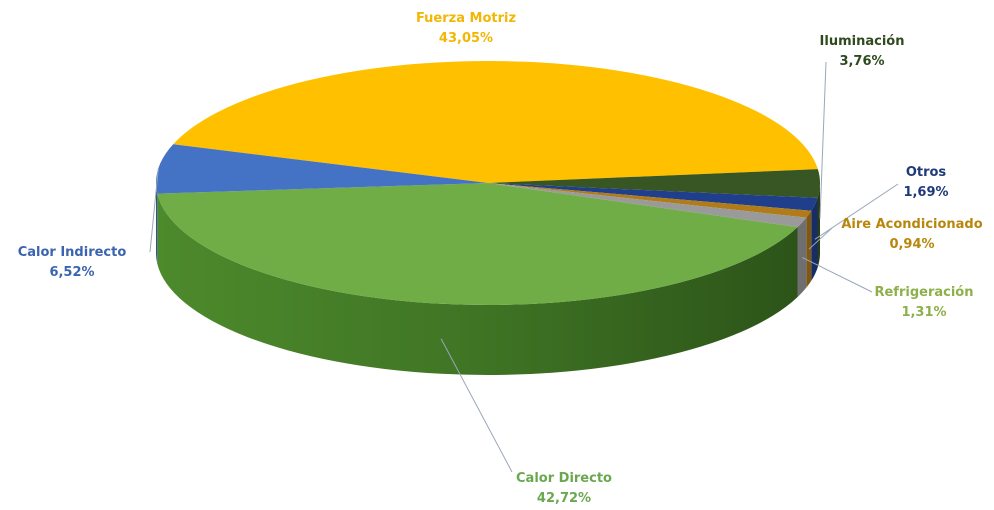  I want to click on label-aire-acondicionado-value: 0,94%, so click(911, 244).